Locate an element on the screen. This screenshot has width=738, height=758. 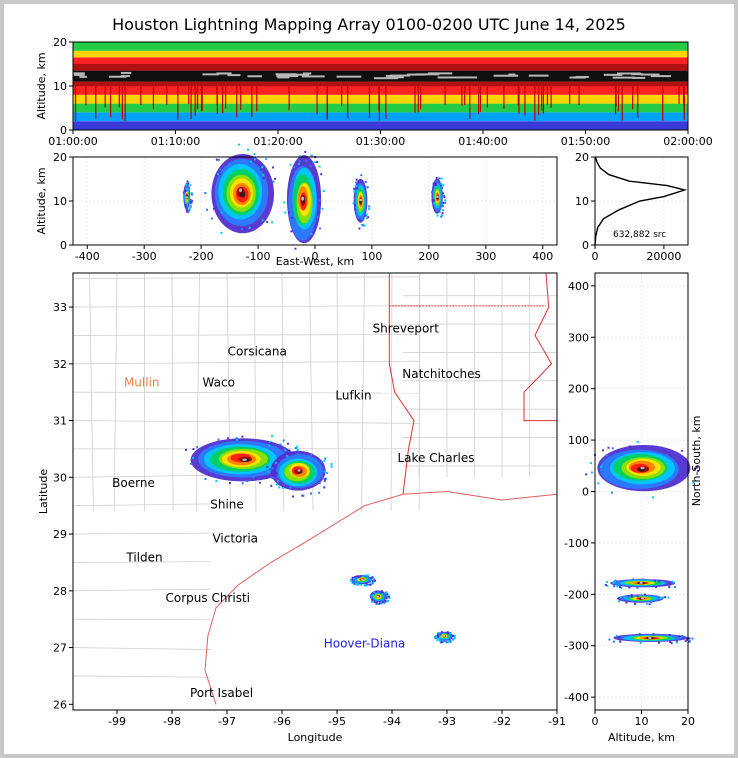
east-west-x-tick-label: 0 is located at coordinates (315, 256).